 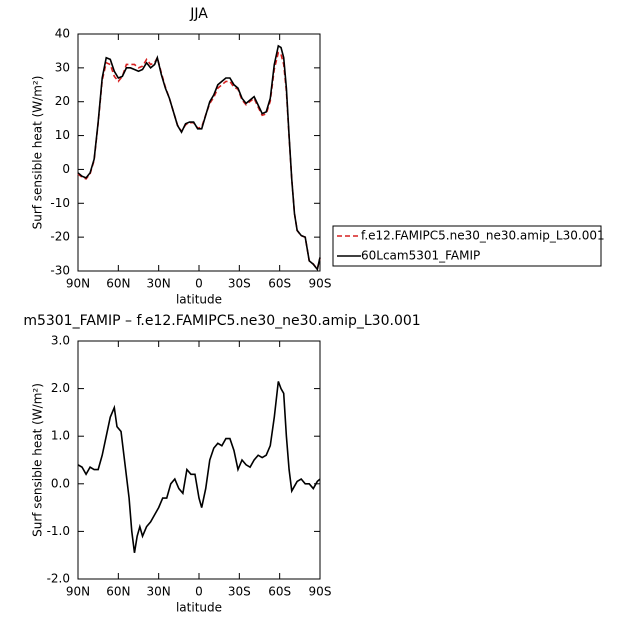 What do you see at coordinates (60, 341) in the screenshot?
I see `y-tick-label: 3.0` at bounding box center [60, 341].